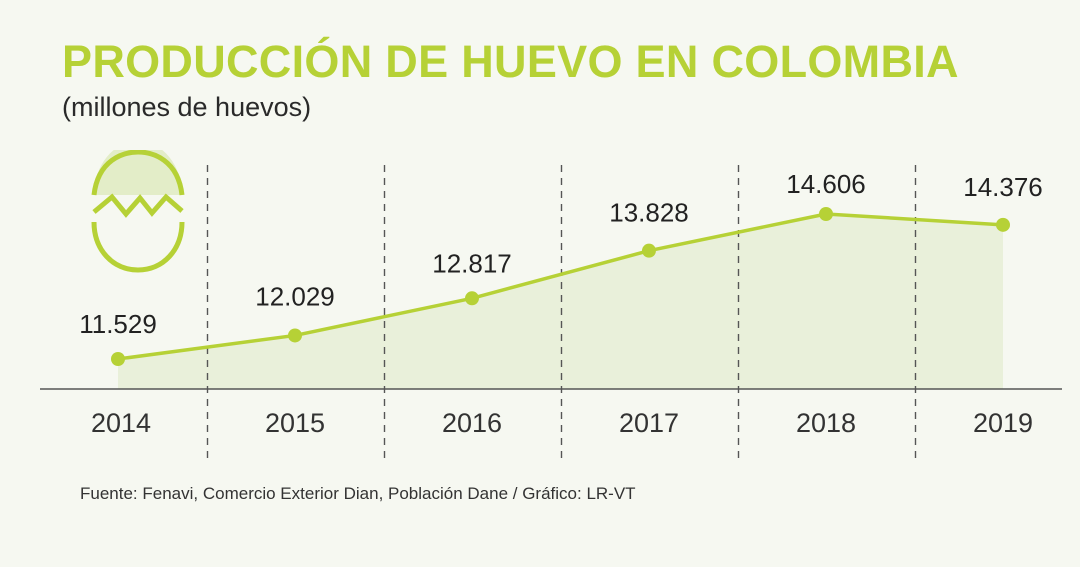 The height and width of the screenshot is (567, 1080). What do you see at coordinates (826, 184) in the screenshot?
I see `data-label: 14.606` at bounding box center [826, 184].